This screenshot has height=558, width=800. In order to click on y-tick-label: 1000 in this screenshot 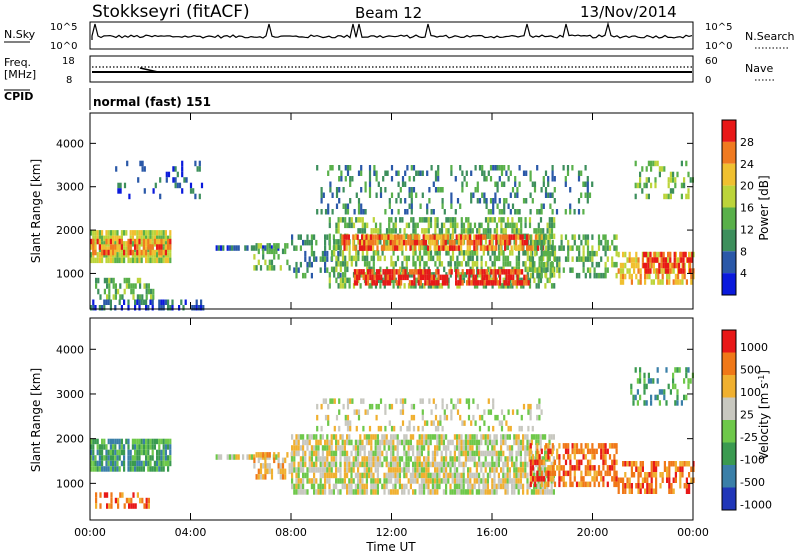, I will do `click(70, 483)`.